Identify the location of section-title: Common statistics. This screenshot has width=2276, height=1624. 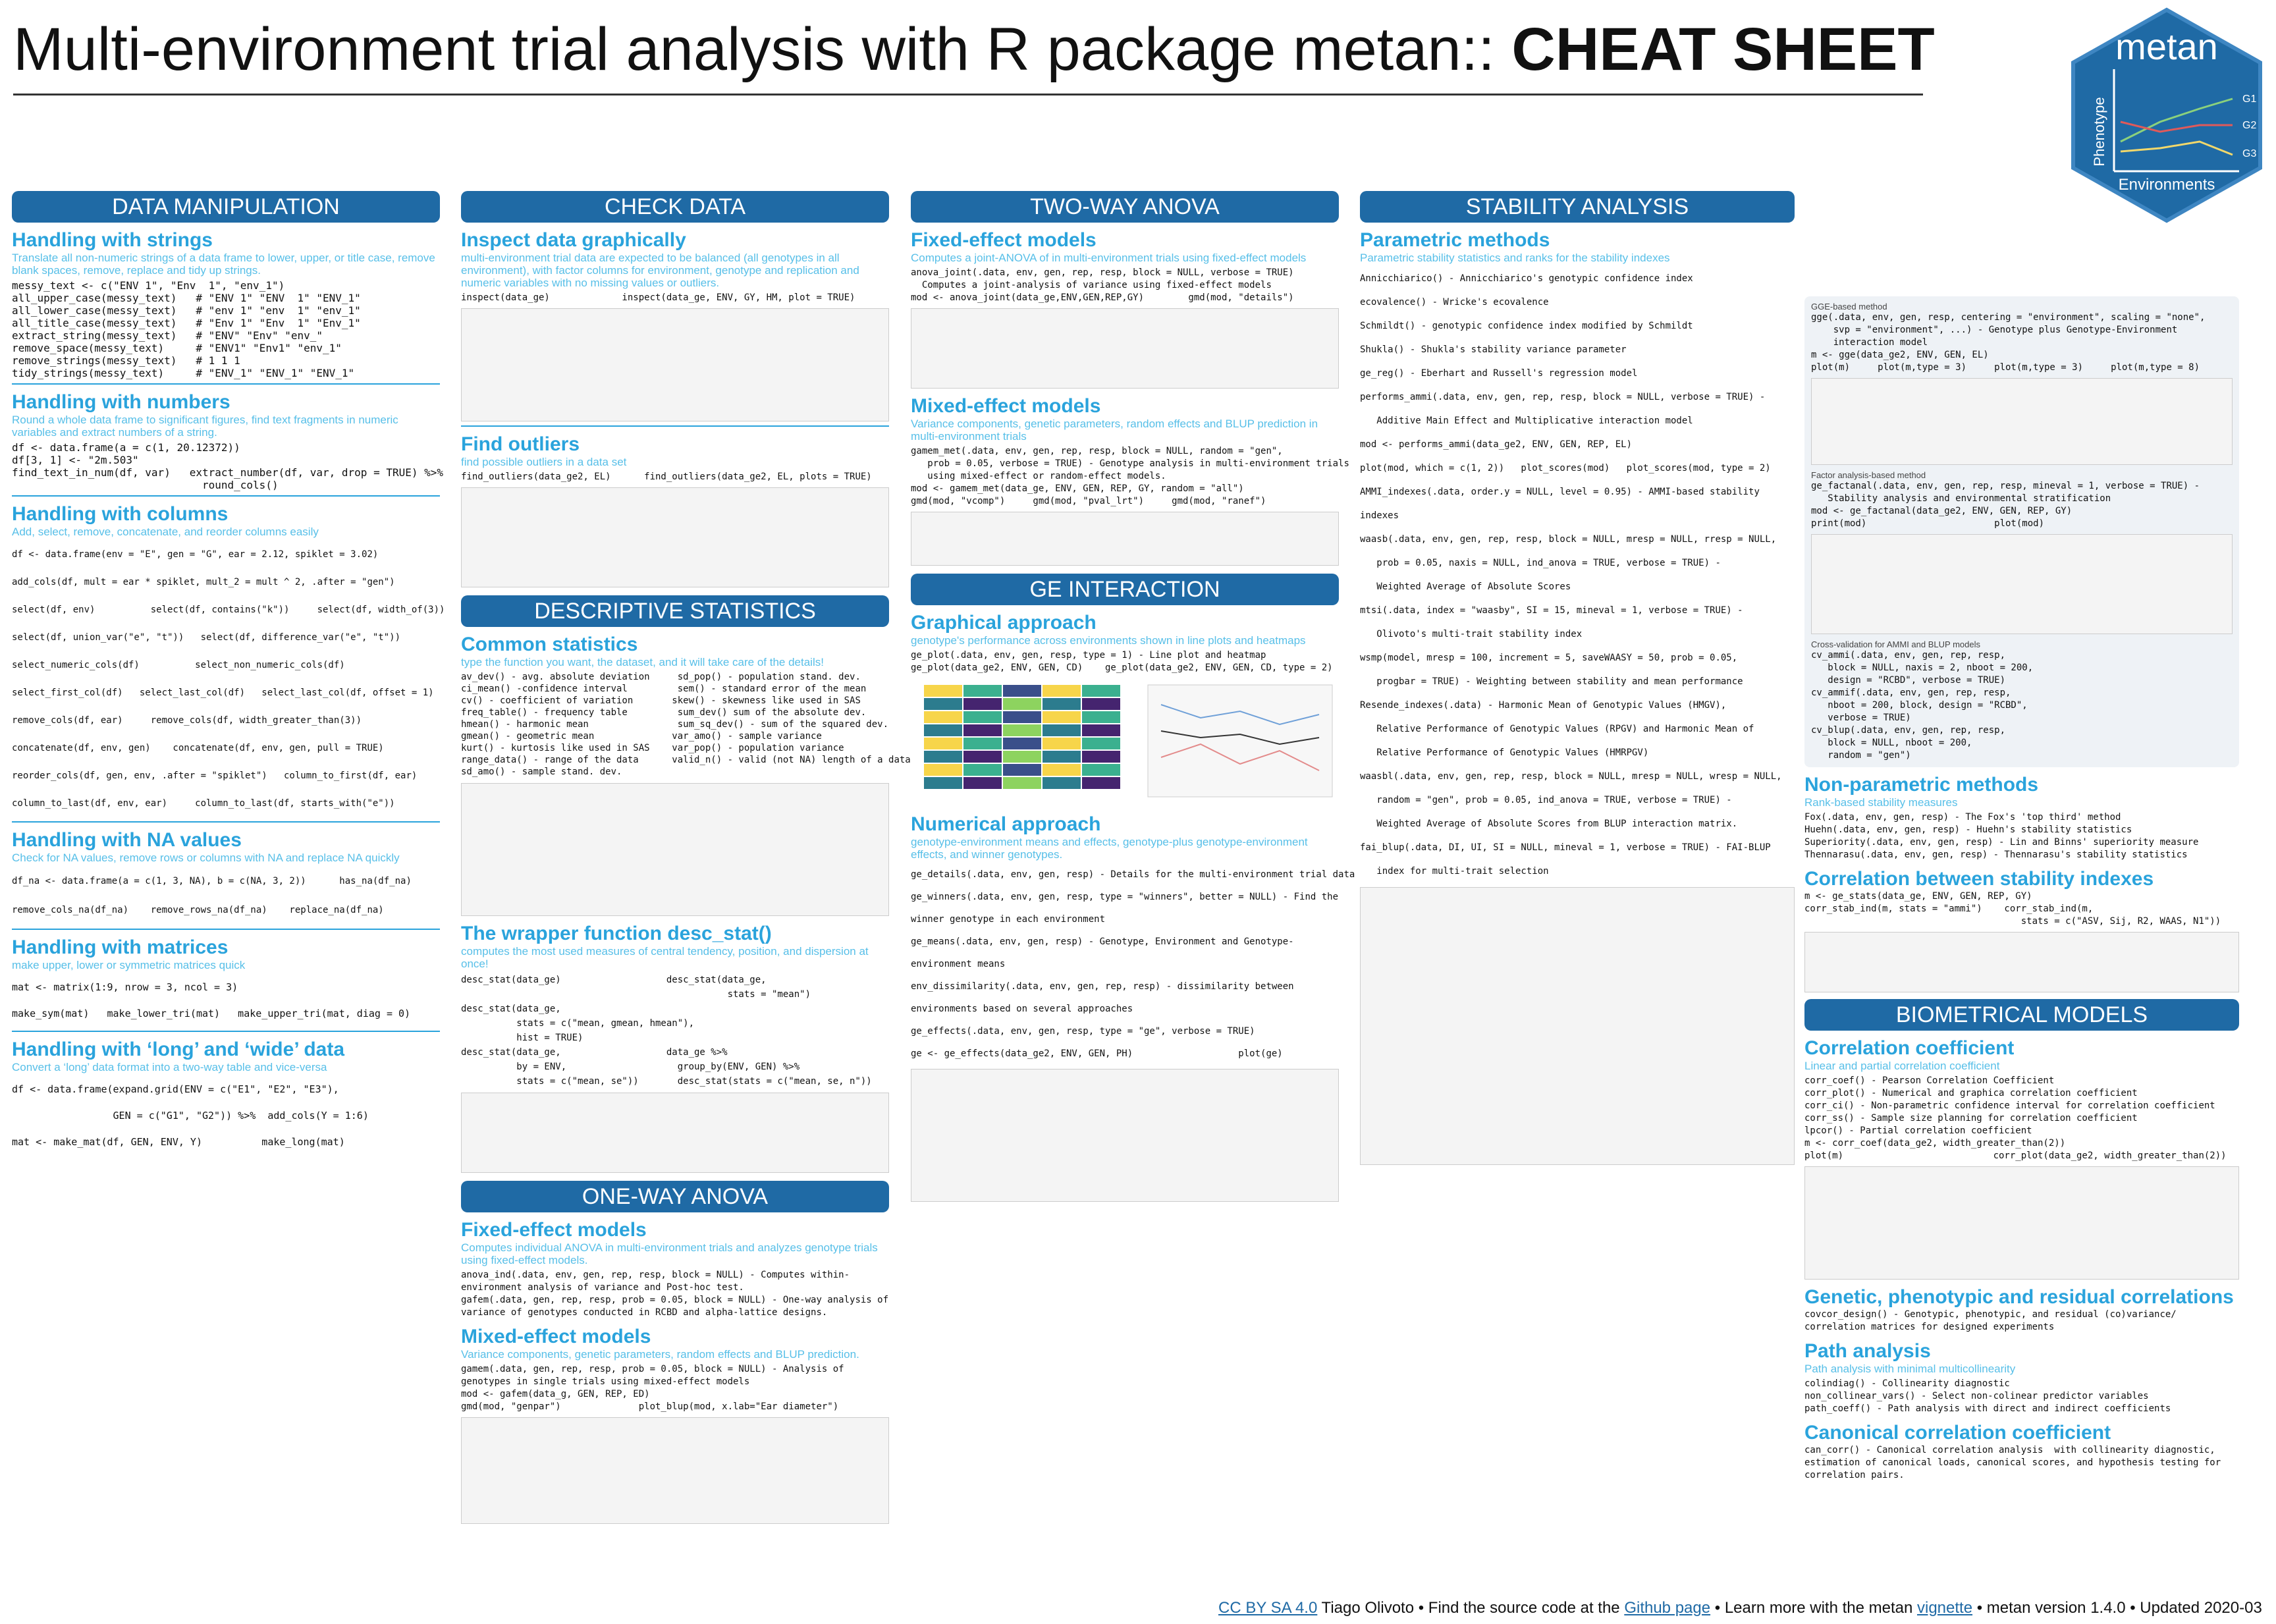
(549, 644).